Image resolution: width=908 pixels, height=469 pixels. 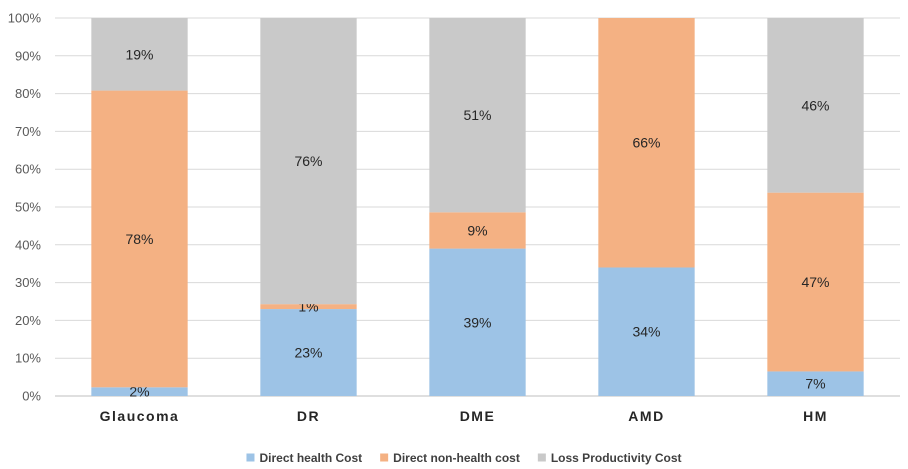 What do you see at coordinates (28, 358) in the screenshot?
I see `y-tick-label: 10%` at bounding box center [28, 358].